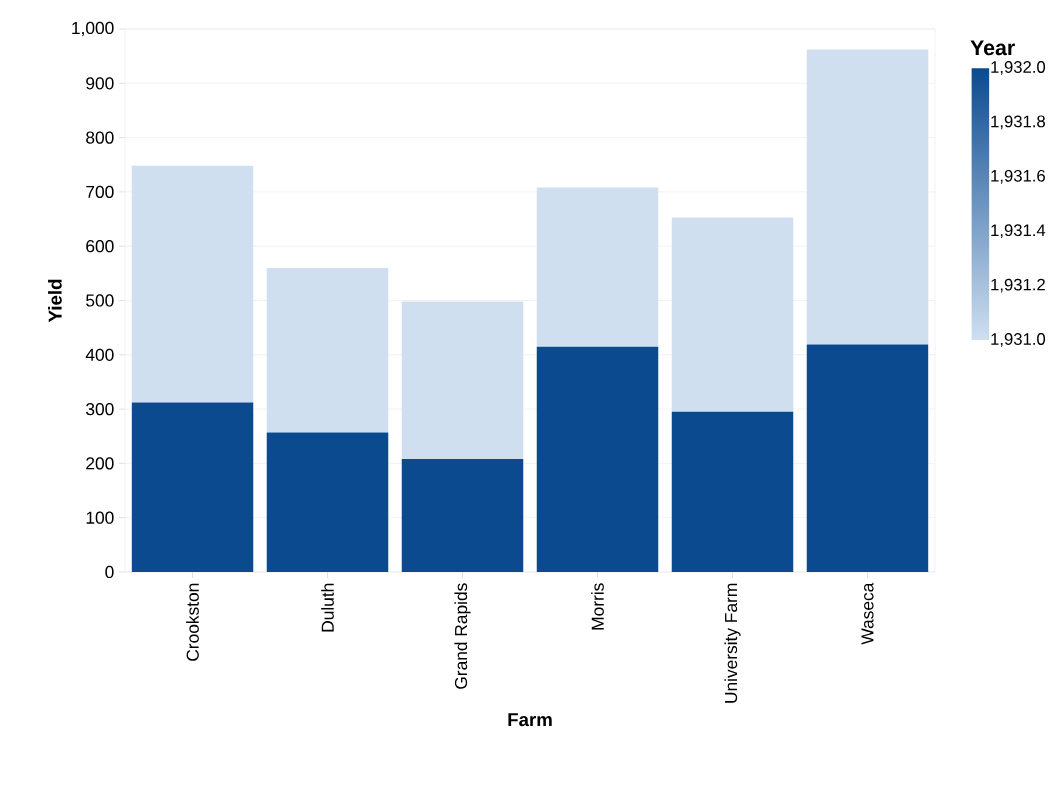  What do you see at coordinates (100, 246) in the screenshot?
I see `y-tick-label: 600` at bounding box center [100, 246].